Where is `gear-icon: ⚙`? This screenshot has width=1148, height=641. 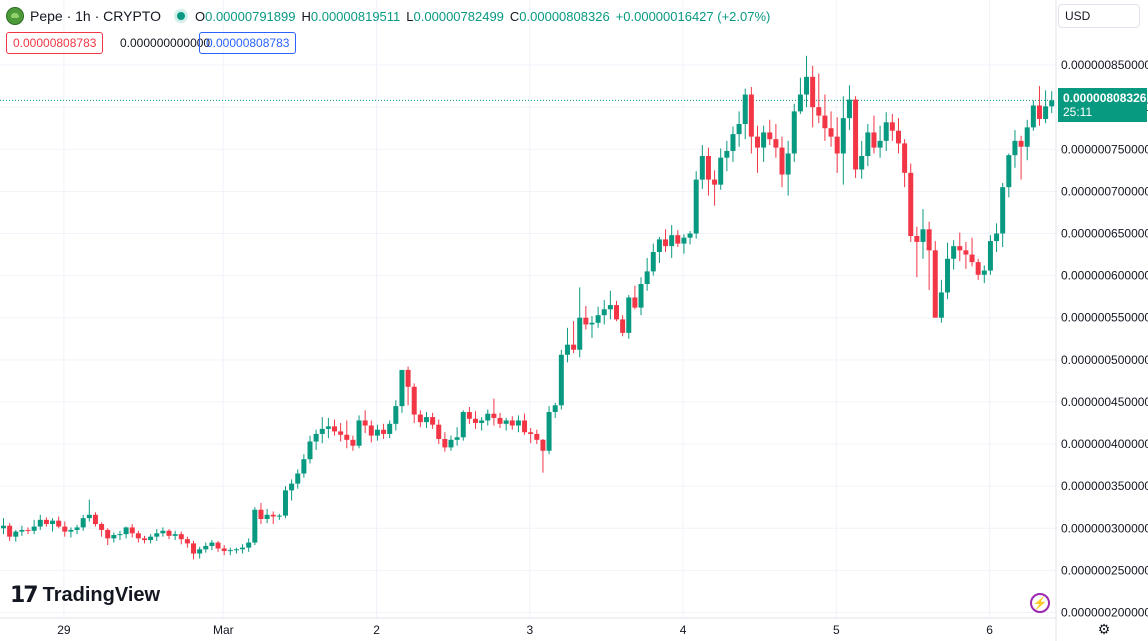 gear-icon: ⚙ is located at coordinates (1104, 629).